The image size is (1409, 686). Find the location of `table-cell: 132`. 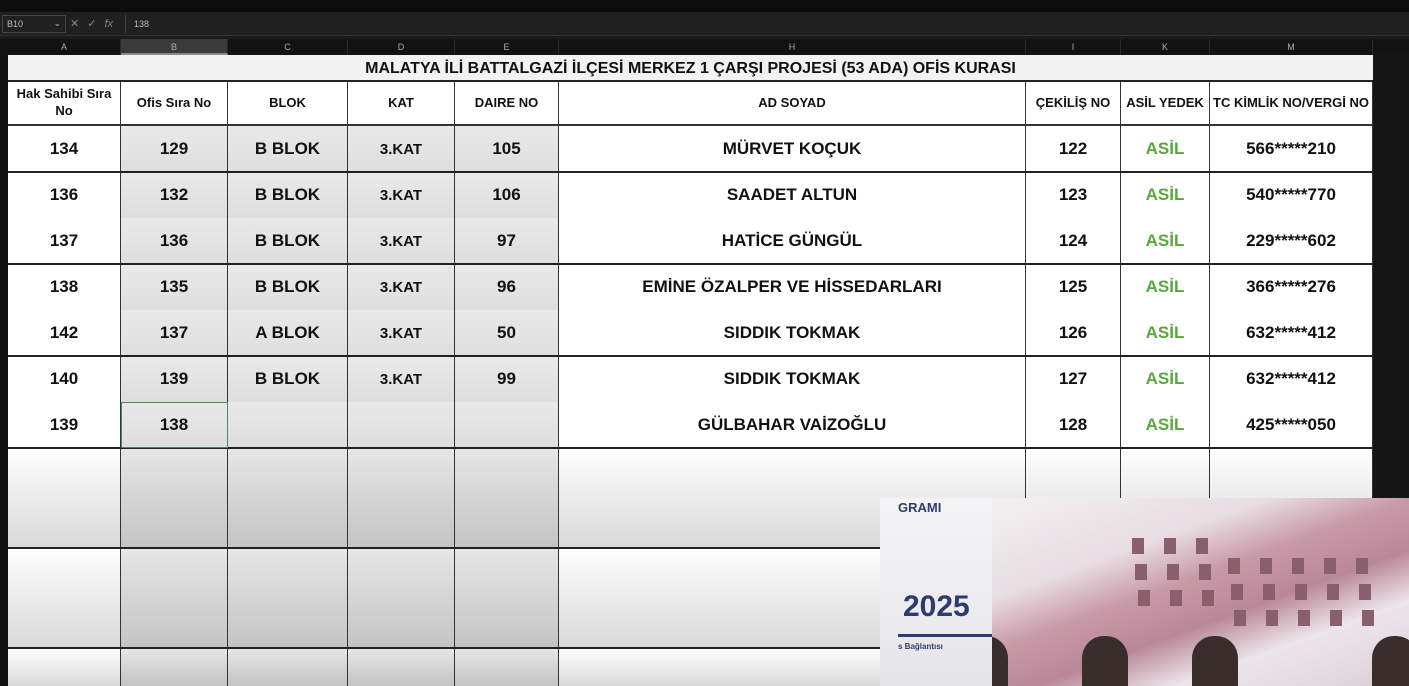

table-cell: 132 is located at coordinates (174, 195).